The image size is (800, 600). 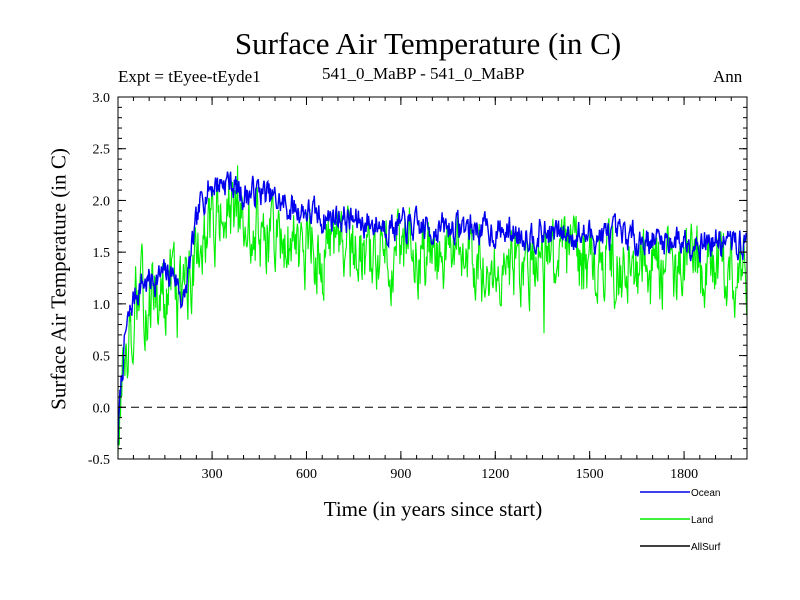 What do you see at coordinates (99, 460) in the screenshot?
I see `y-tick-label: -0.5` at bounding box center [99, 460].